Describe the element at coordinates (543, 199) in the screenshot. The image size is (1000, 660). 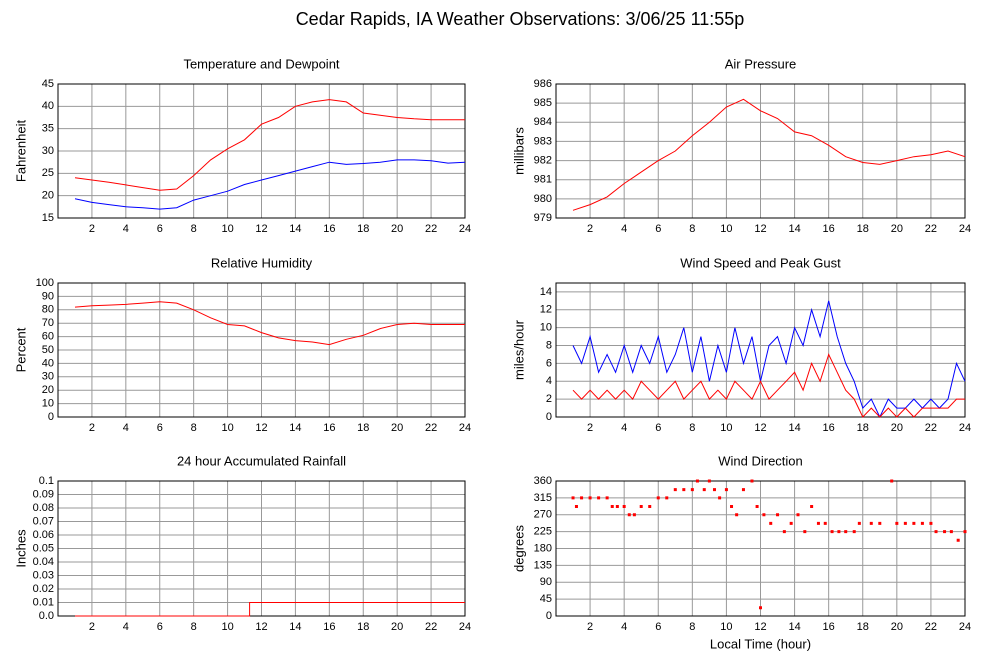
I see `y-tick-label: 980` at that location.